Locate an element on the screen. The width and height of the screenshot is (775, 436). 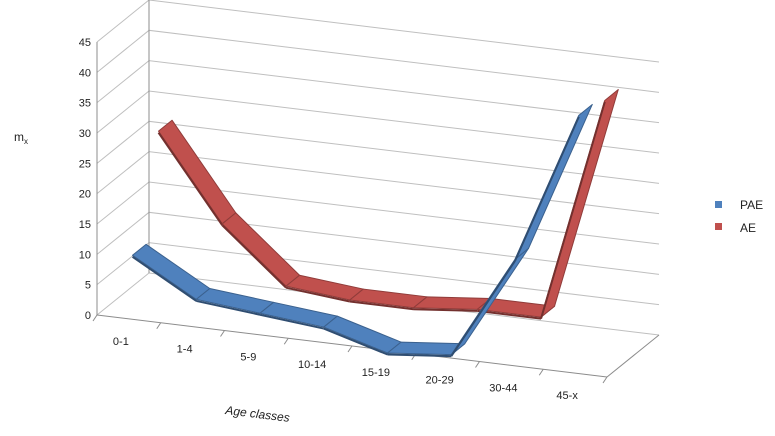
x-tick-label: 15-19 is located at coordinates (376, 373).